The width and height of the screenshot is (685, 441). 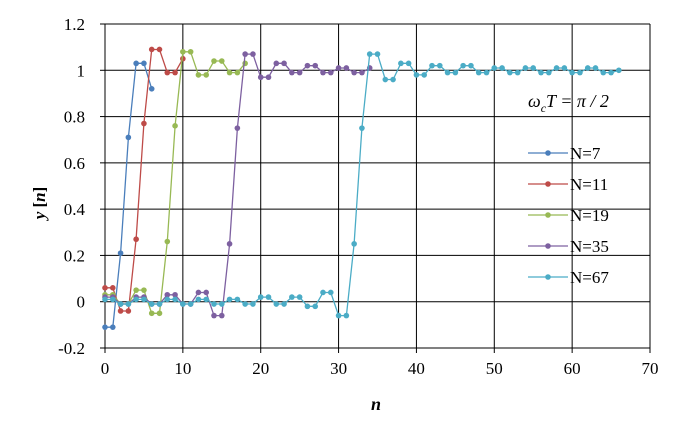 I want to click on x-tick-label: 20, so click(x=260, y=368).